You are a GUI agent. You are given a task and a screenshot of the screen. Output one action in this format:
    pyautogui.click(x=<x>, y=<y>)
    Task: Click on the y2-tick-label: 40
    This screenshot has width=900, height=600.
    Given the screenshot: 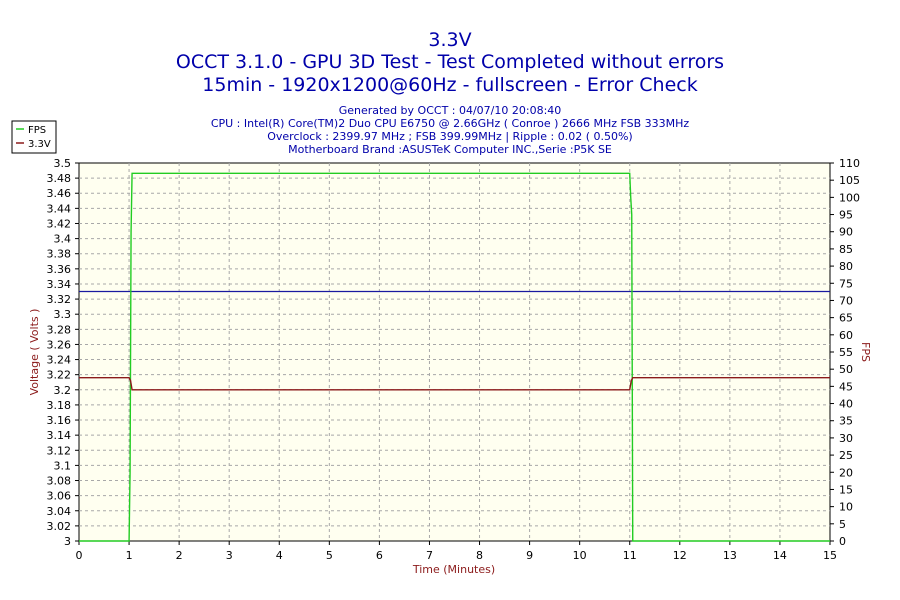 What is the action you would take?
    pyautogui.click(x=846, y=404)
    